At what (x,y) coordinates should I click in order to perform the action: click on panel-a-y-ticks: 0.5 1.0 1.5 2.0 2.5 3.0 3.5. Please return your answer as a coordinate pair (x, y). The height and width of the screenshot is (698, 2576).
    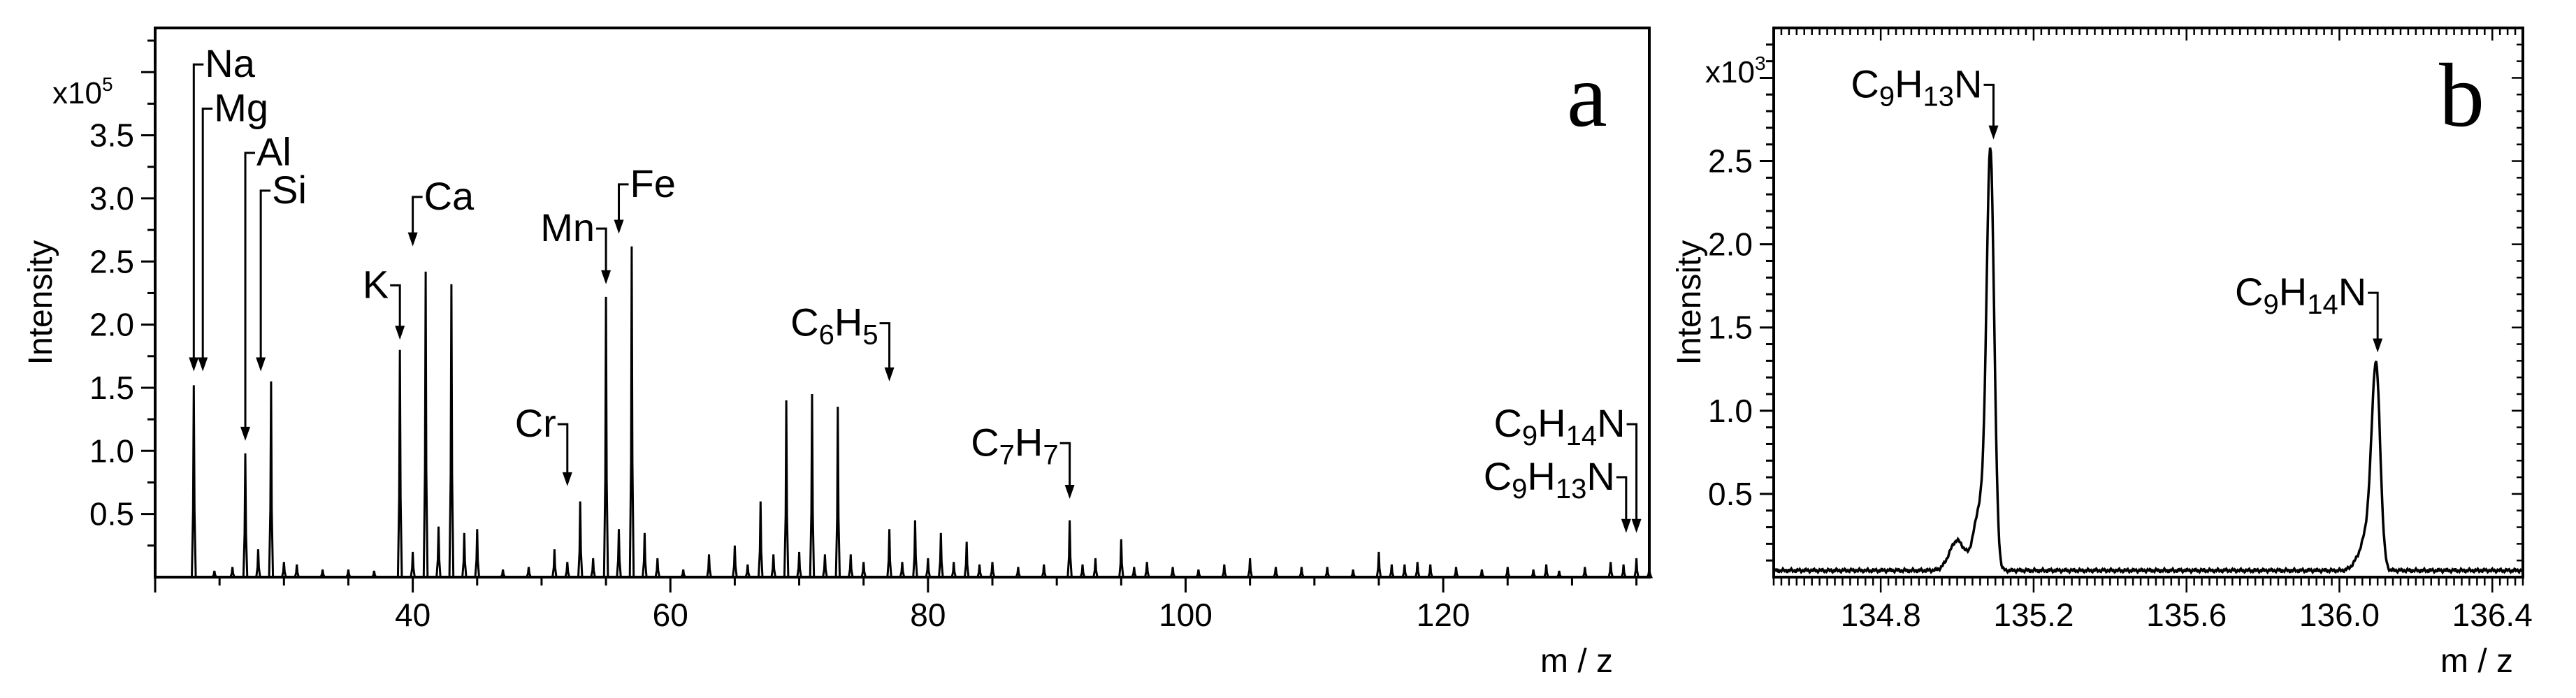
    Looking at the image, I should click on (122, 293).